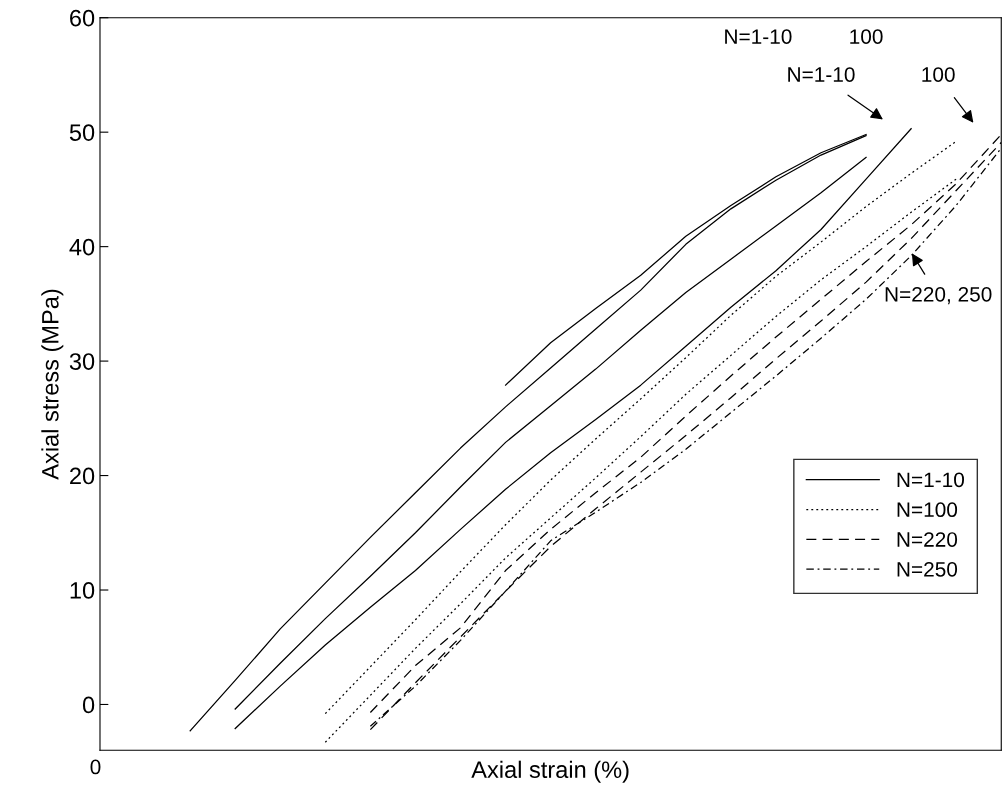  What do you see at coordinates (938, 295) in the screenshot?
I see `annotation: N=220, 250` at bounding box center [938, 295].